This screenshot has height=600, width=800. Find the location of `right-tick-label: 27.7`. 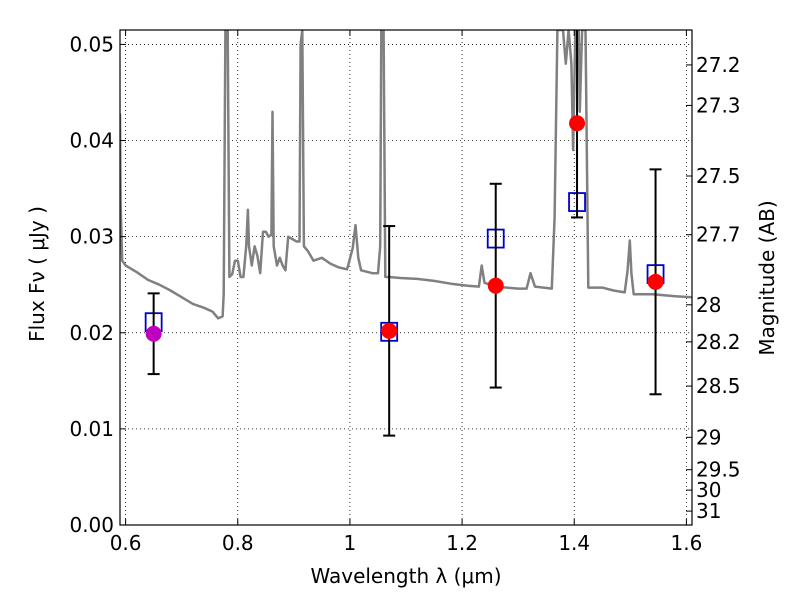

right-tick-label: 27.7 is located at coordinates (718, 235).